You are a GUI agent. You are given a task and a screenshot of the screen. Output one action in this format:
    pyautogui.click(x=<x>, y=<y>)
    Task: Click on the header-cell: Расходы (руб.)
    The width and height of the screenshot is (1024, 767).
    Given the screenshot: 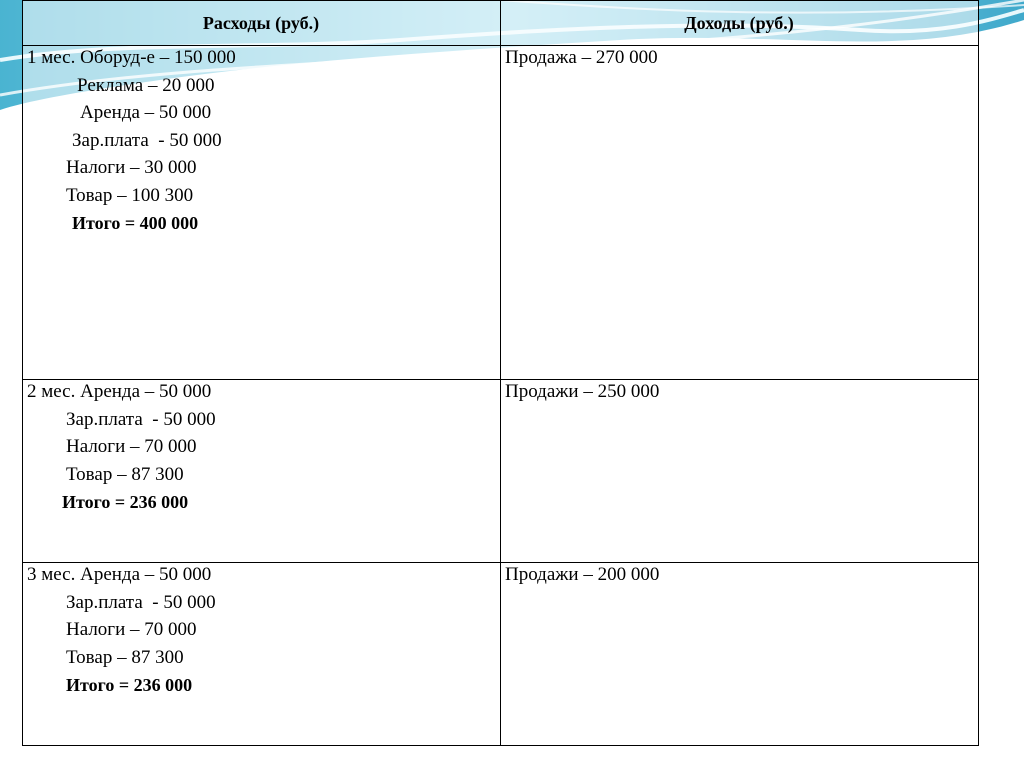 What is the action you would take?
    pyautogui.click(x=261, y=23)
    